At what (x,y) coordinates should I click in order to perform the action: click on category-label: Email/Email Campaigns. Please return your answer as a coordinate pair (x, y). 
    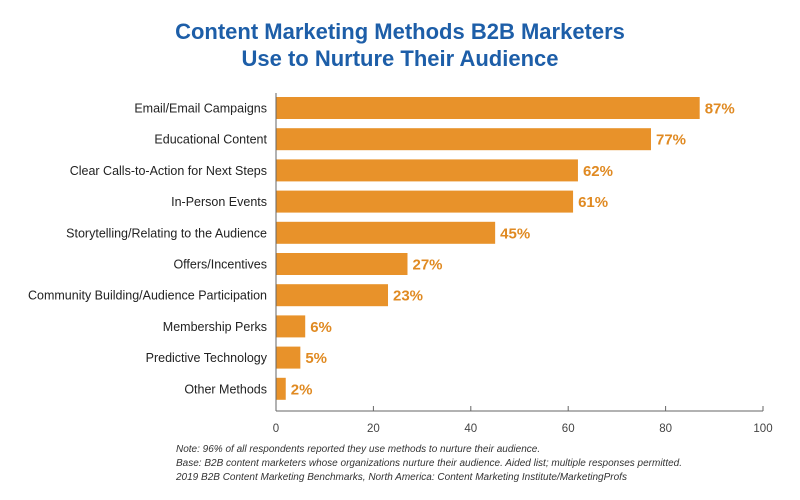
    Looking at the image, I should click on (200, 109).